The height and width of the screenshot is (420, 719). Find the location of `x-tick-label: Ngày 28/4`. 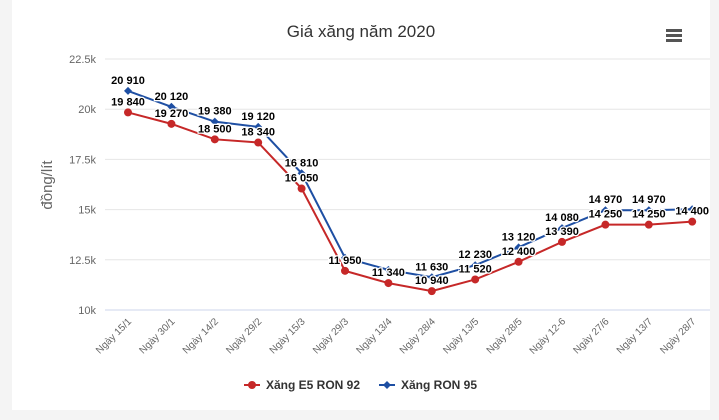

x-tick-label: Ngày 28/4 is located at coordinates (418, 336).